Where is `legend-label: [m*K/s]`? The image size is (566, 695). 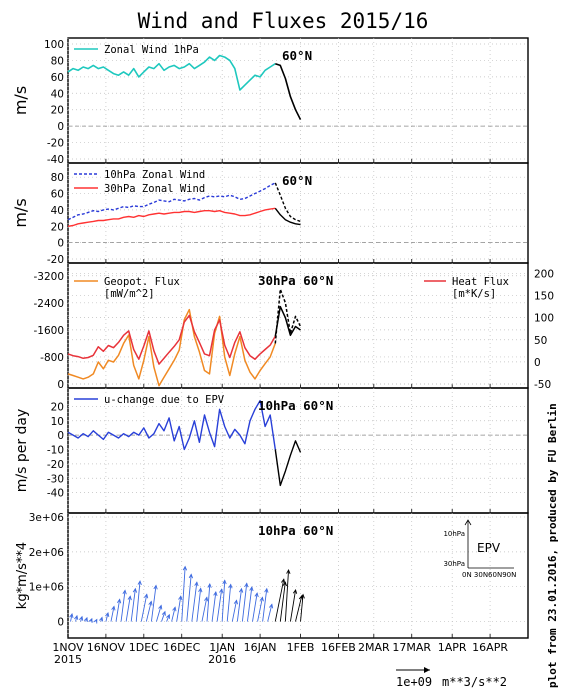
legend-label: [m*K/s] is located at coordinates (474, 294).